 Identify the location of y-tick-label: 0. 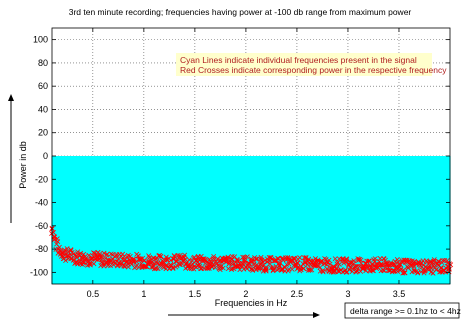
(45, 156).